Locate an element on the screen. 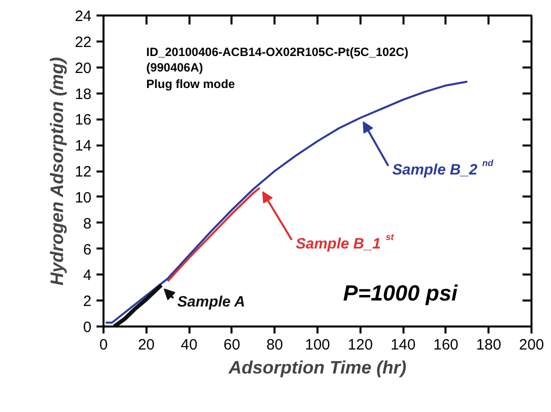 The width and height of the screenshot is (551, 412). y-tick-label: 24 is located at coordinates (83, 16).